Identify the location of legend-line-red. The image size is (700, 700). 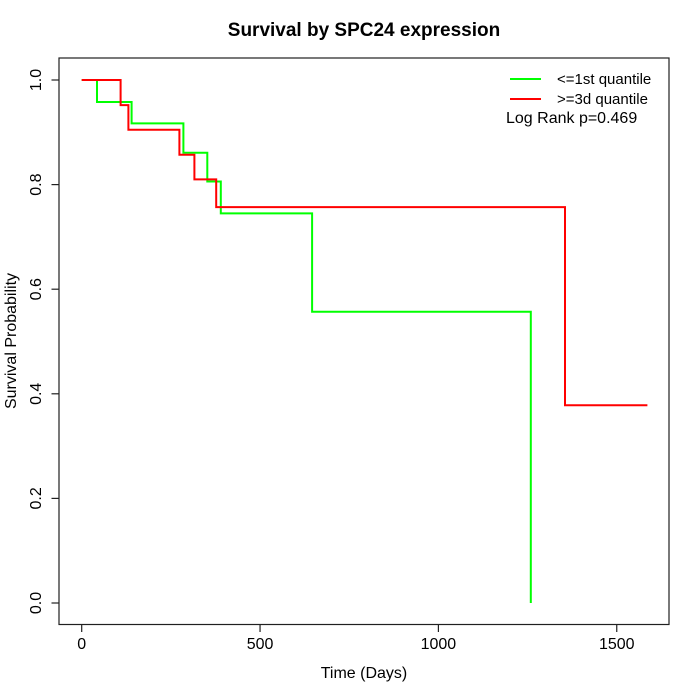
(525, 99).